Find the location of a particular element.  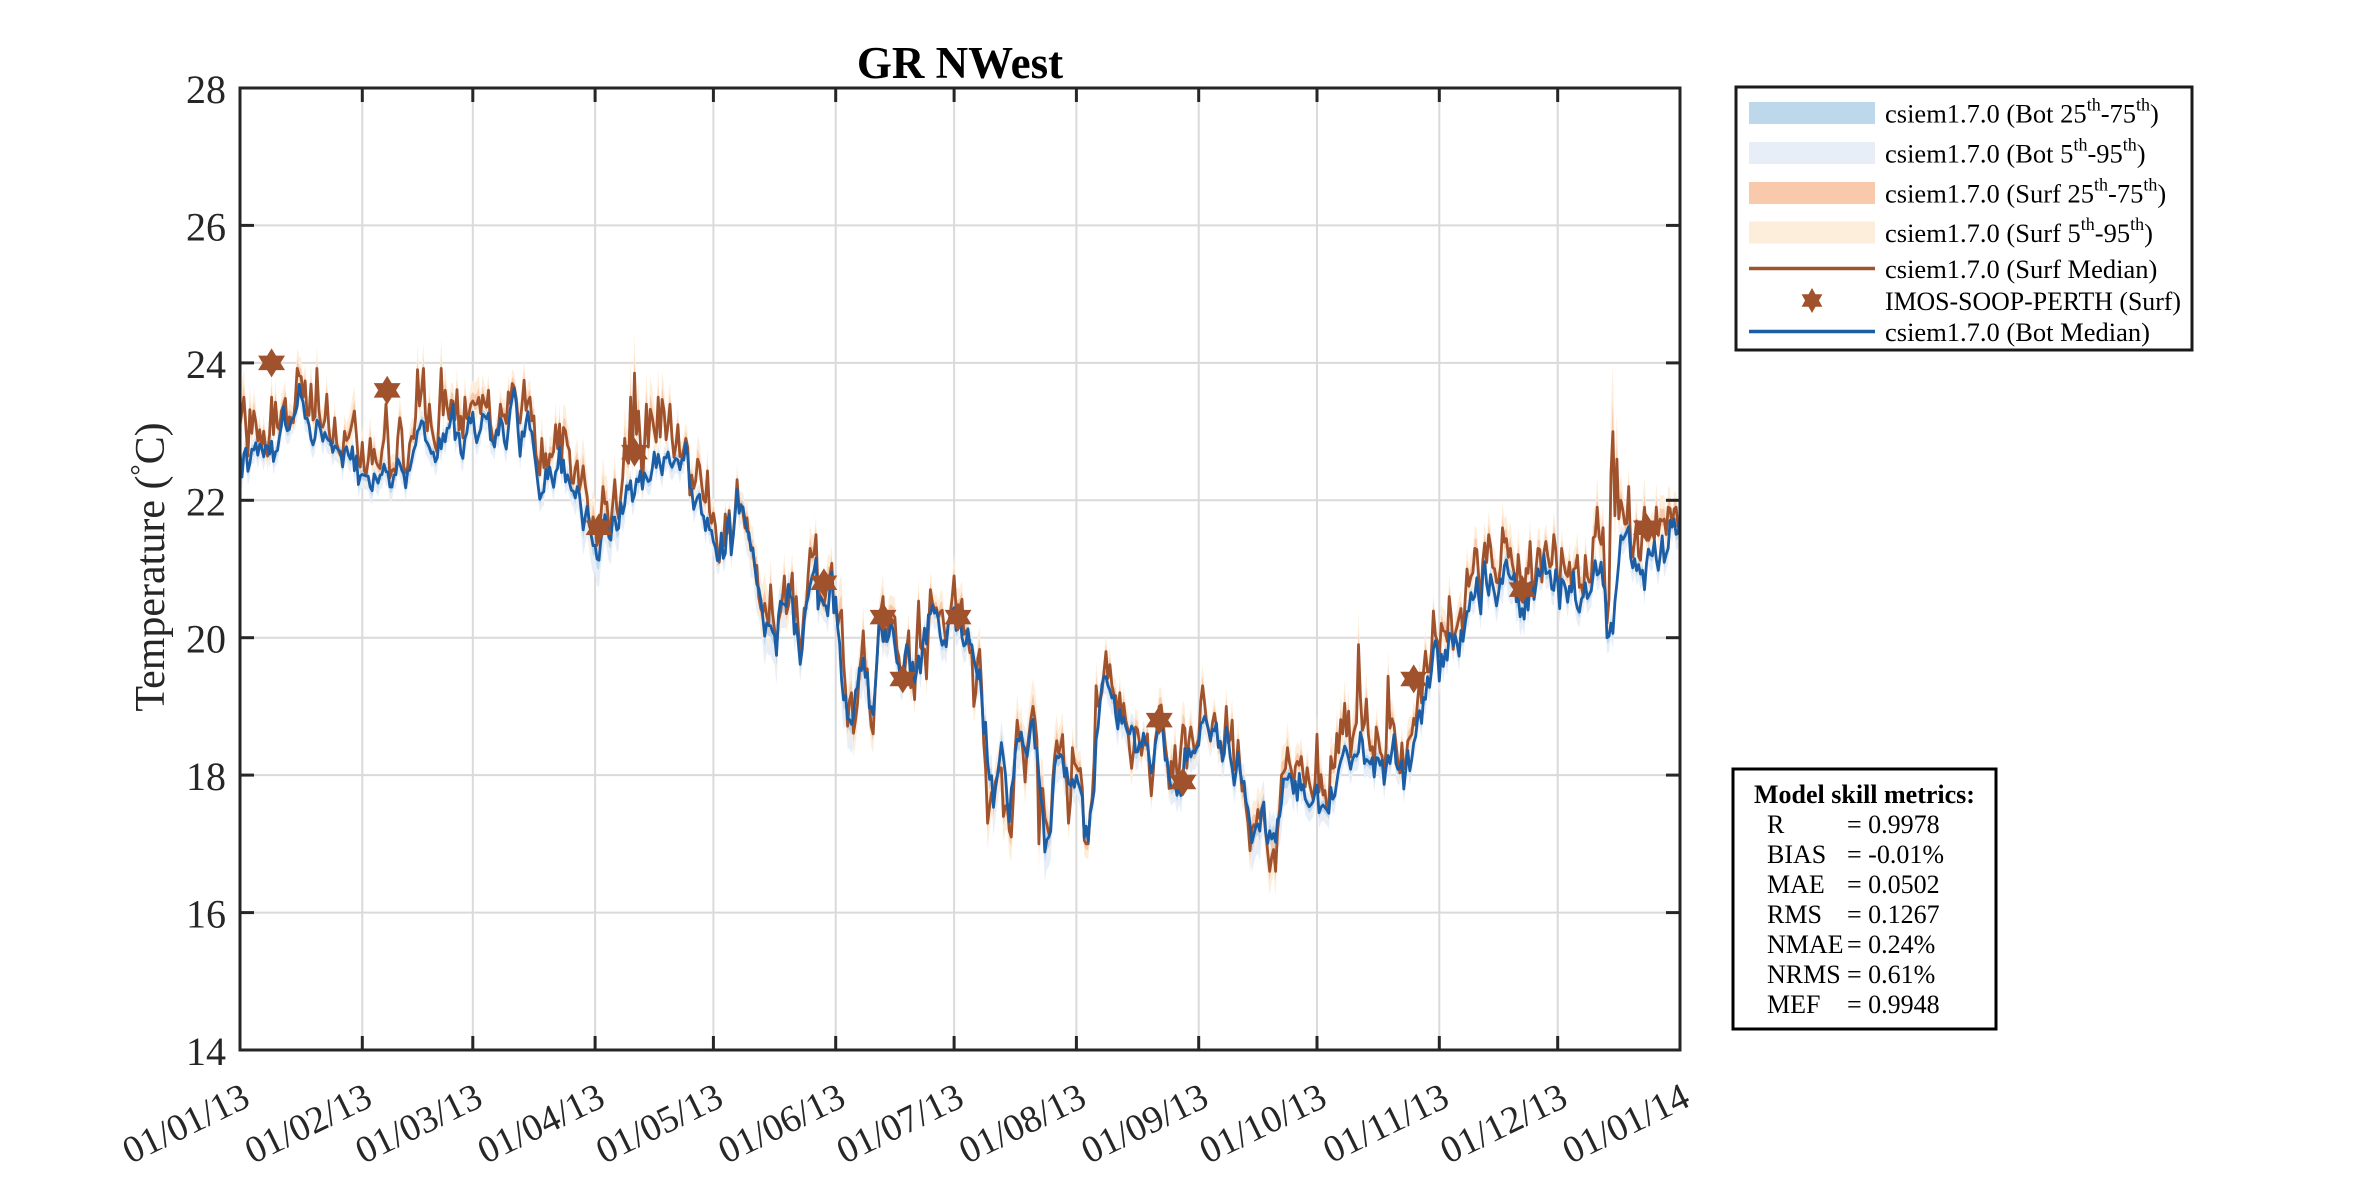

svg-text: = 0.1267 is located at coordinates (1893, 914).